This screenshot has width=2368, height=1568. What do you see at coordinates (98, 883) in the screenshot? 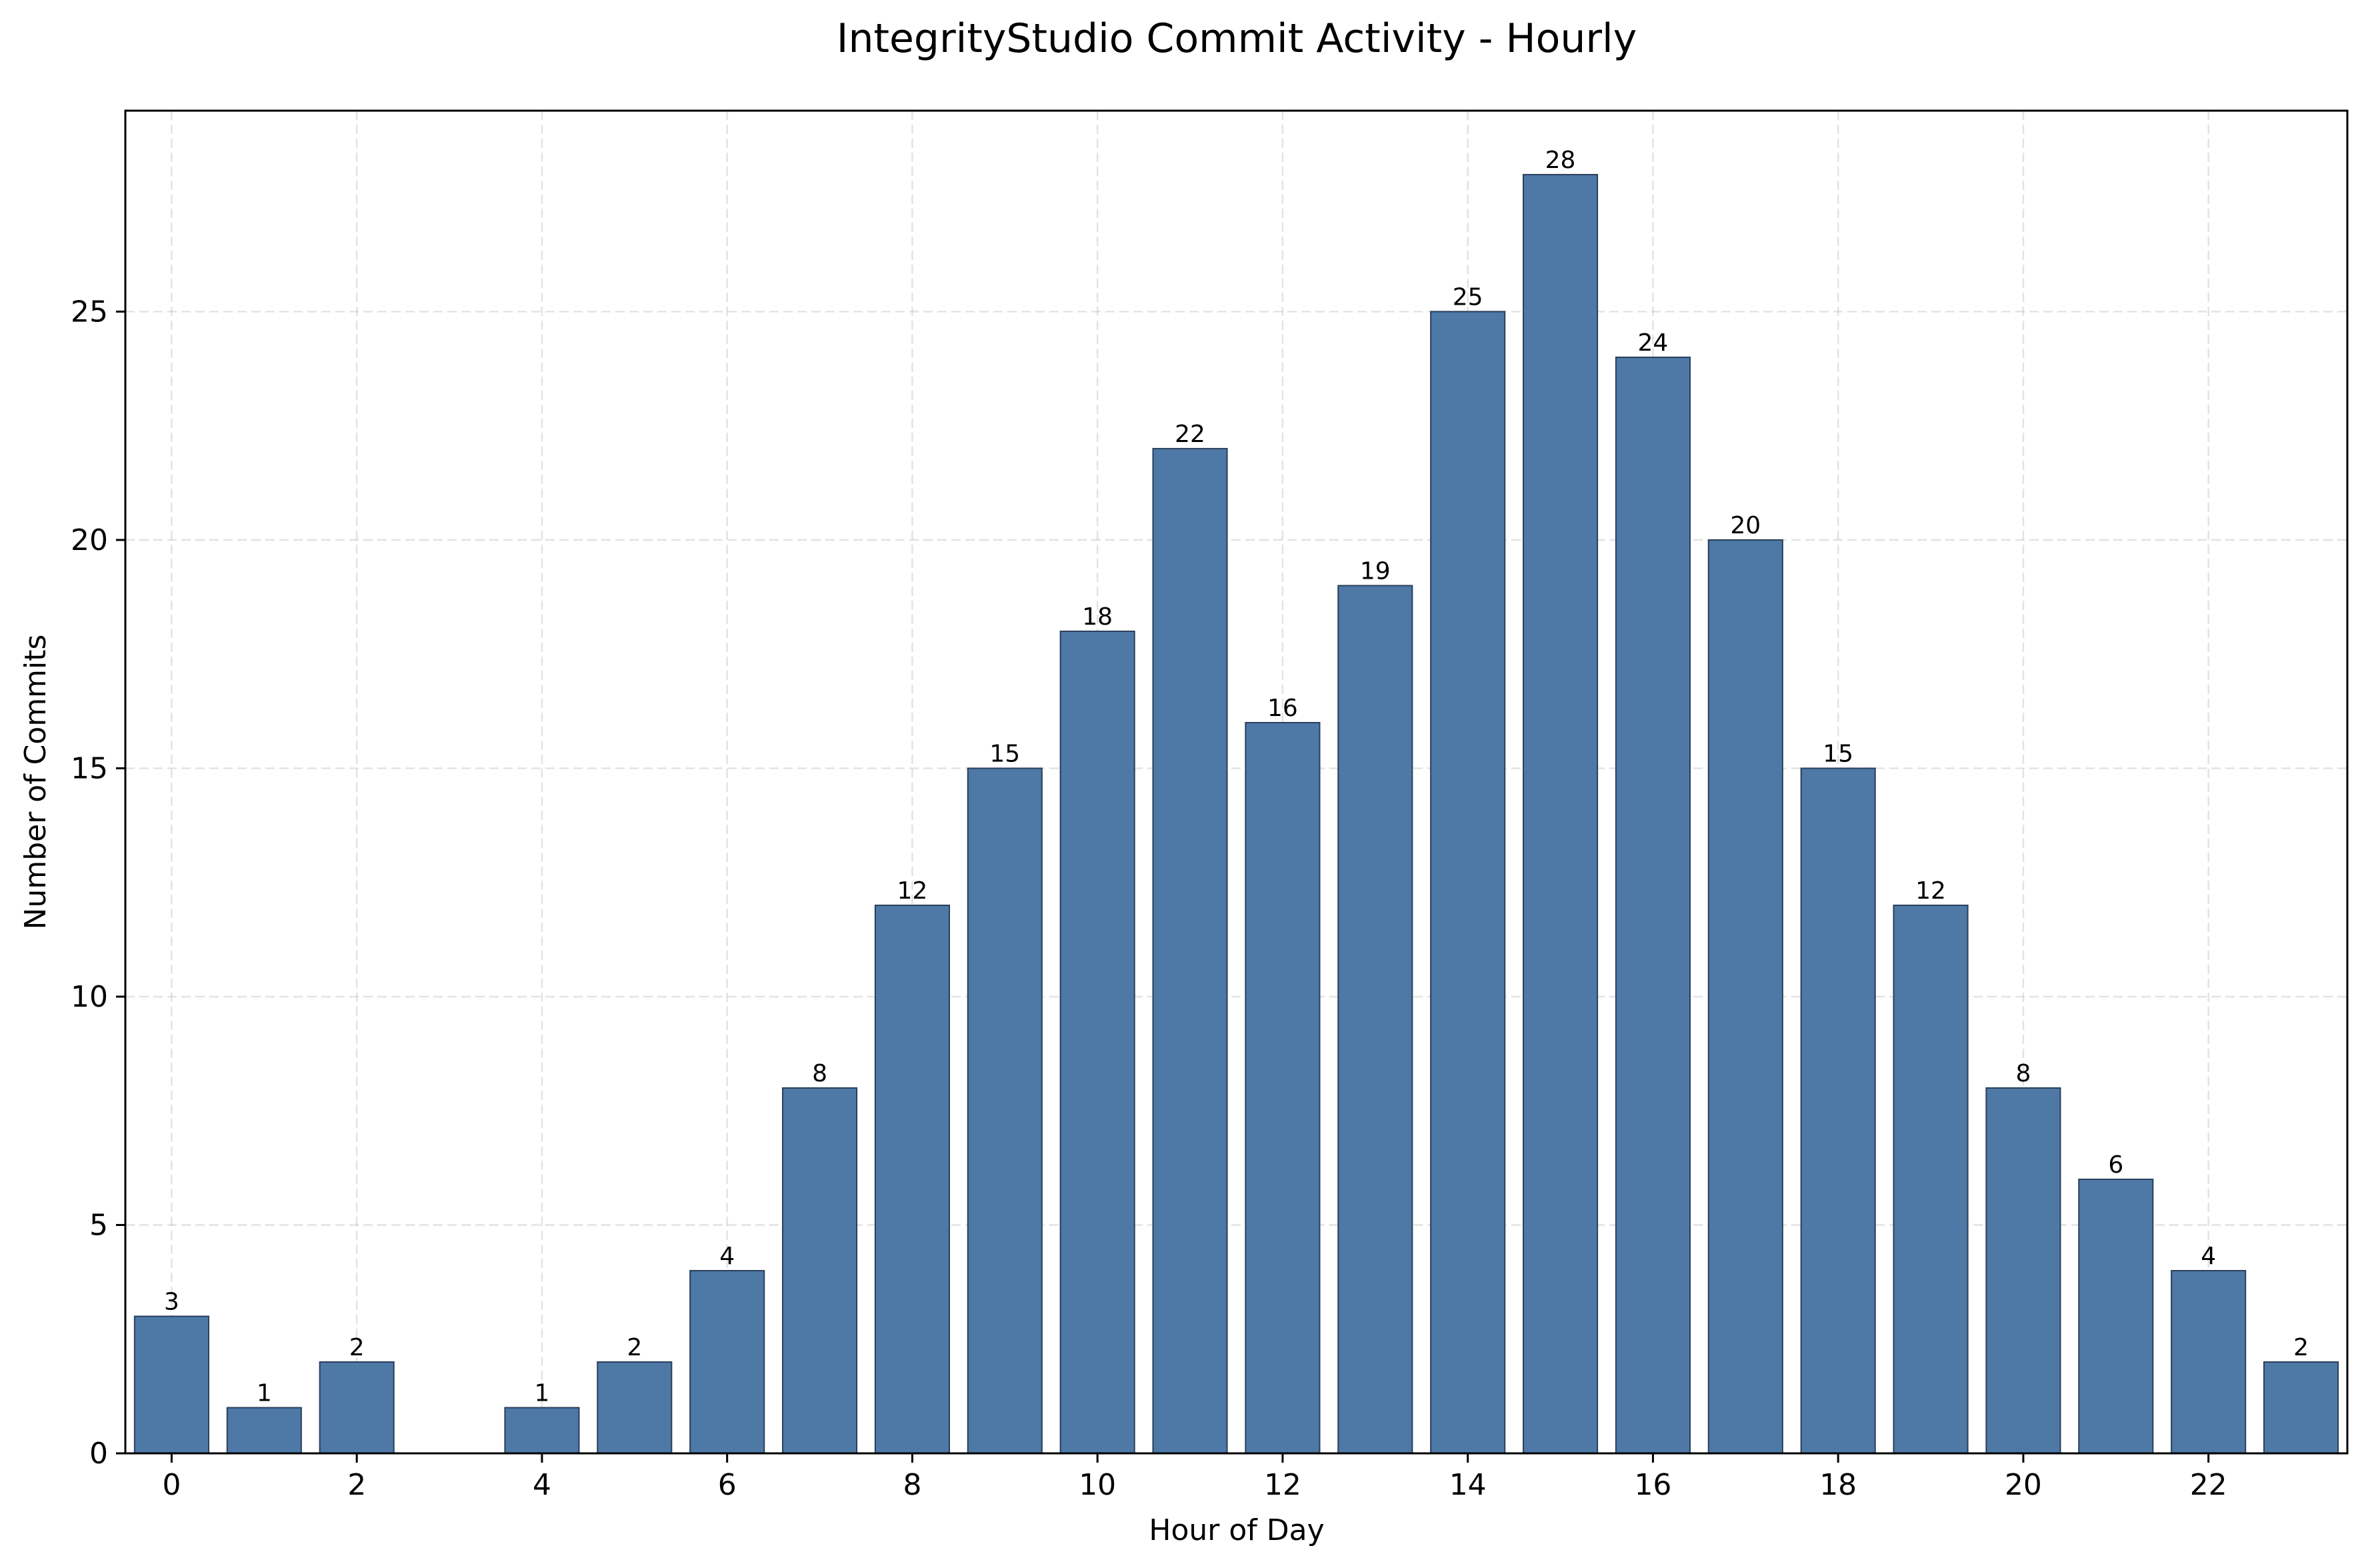
I see `y-axis-ticks: 0 5 10 15 20 25` at bounding box center [98, 883].